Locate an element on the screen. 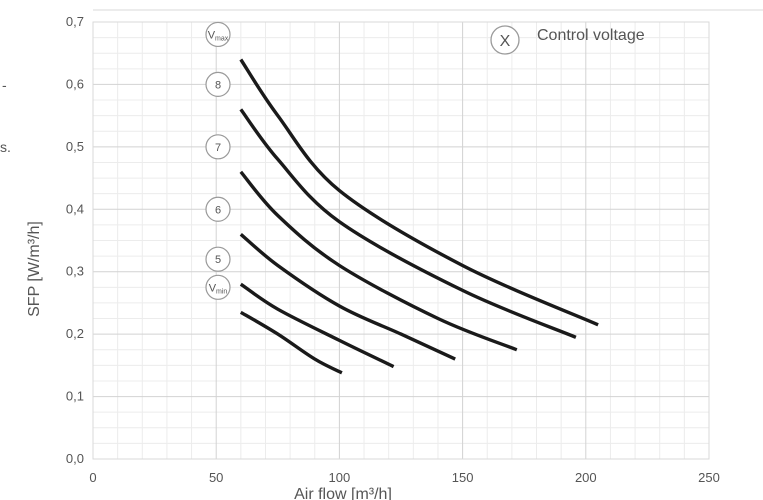 The height and width of the screenshot is (500, 763). x-tick-label: 100 is located at coordinates (340, 477).